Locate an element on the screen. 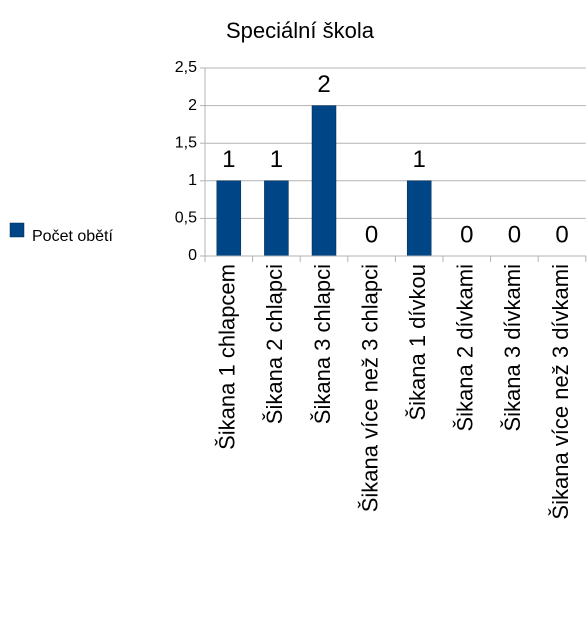  x-tick-label: Šikana 3 chlapci is located at coordinates (322, 344).